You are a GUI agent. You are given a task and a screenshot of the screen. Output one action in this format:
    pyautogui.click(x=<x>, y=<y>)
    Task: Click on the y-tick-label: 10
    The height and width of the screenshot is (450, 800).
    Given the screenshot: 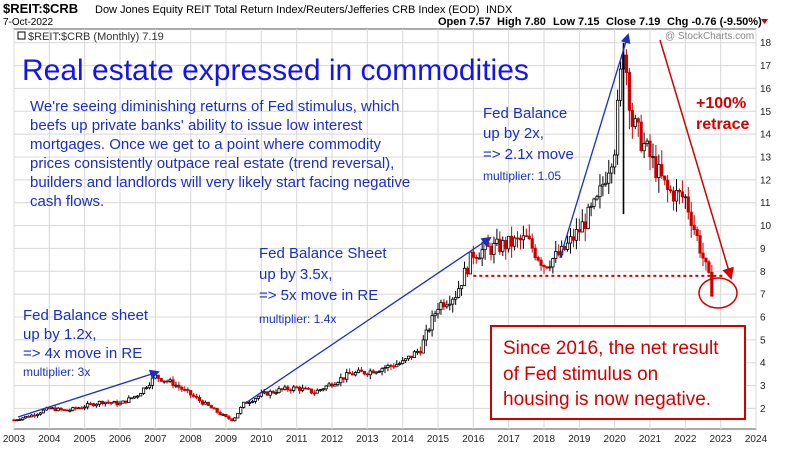 What is the action you would take?
    pyautogui.click(x=766, y=226)
    